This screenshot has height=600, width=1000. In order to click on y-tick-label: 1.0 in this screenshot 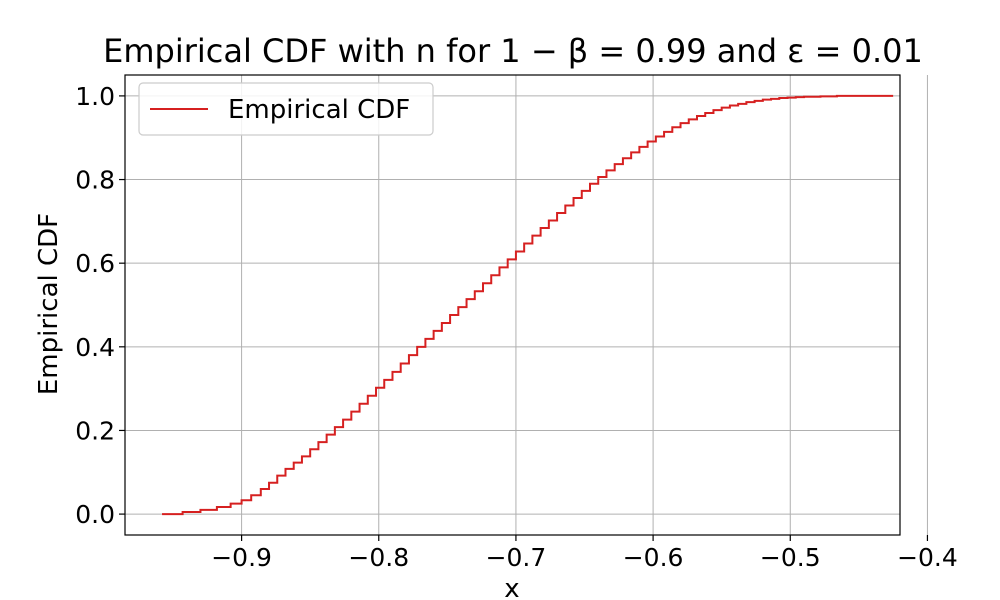, I will do `click(95, 96)`.